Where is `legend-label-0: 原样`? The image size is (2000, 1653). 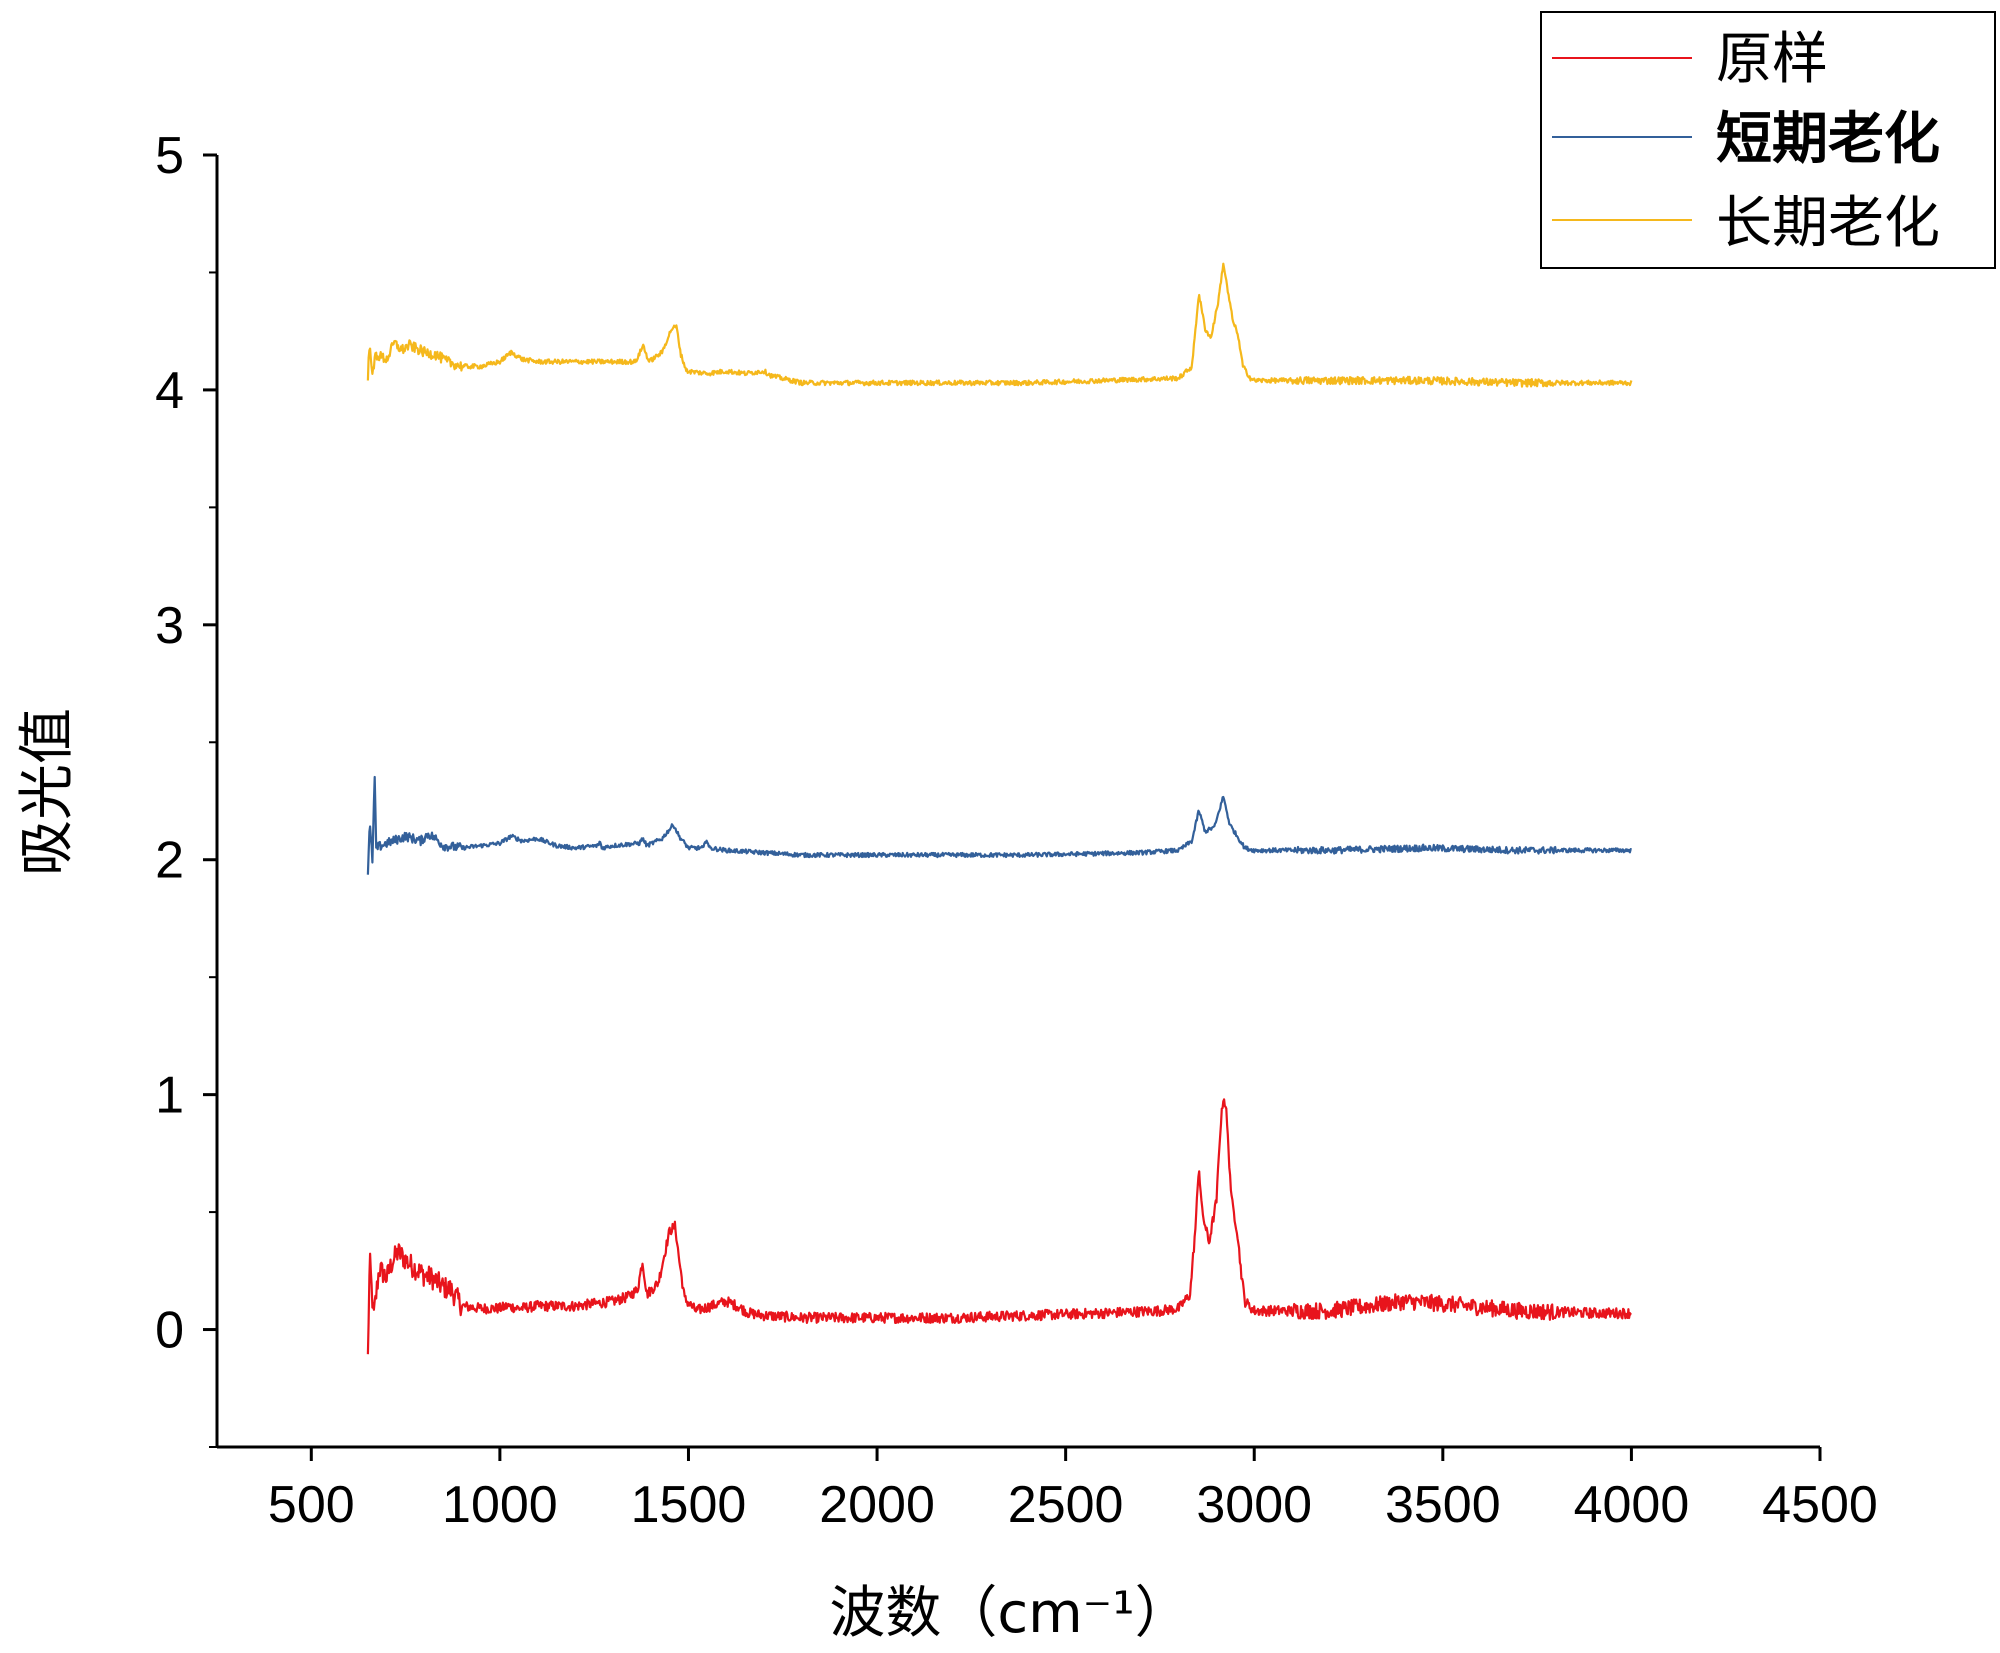
legend-label-0: 原样 is located at coordinates (1772, 59).